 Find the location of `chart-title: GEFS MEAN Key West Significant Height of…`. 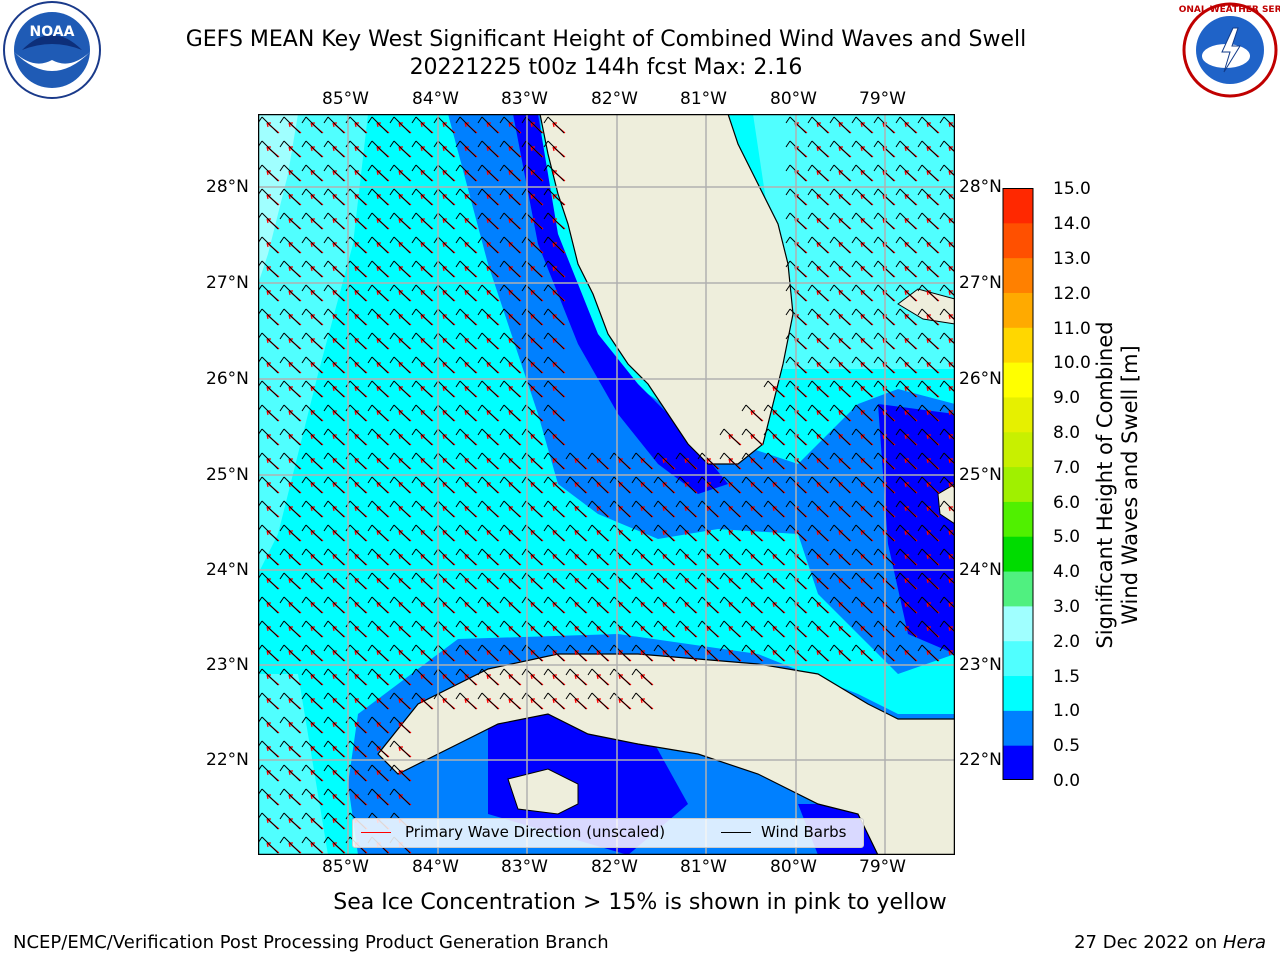

chart-title: GEFS MEAN Key West Significant Height of… is located at coordinates (606, 39).